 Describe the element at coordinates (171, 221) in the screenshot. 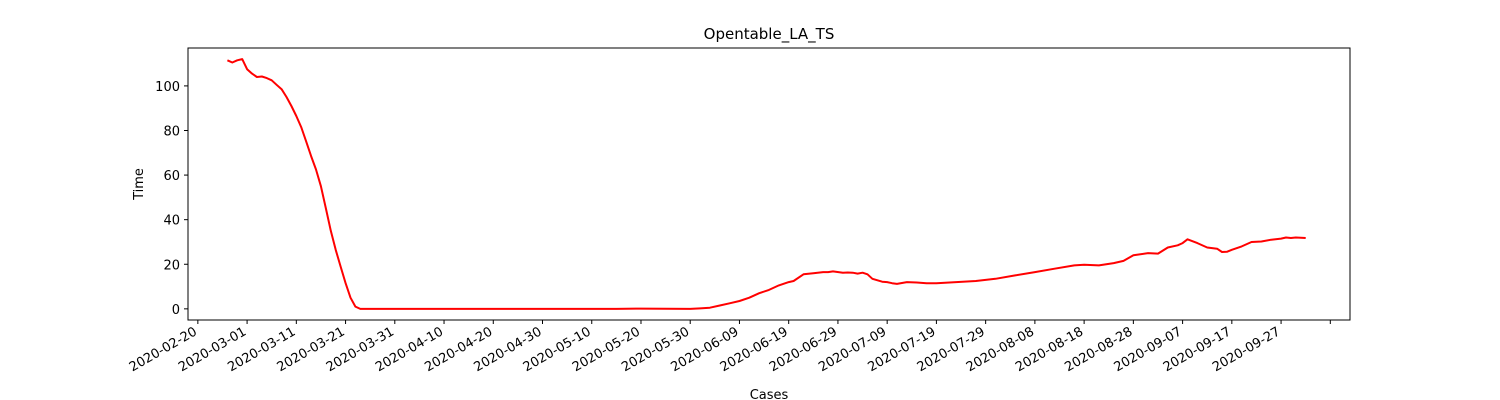

I see `y-tick-label: 40` at that location.